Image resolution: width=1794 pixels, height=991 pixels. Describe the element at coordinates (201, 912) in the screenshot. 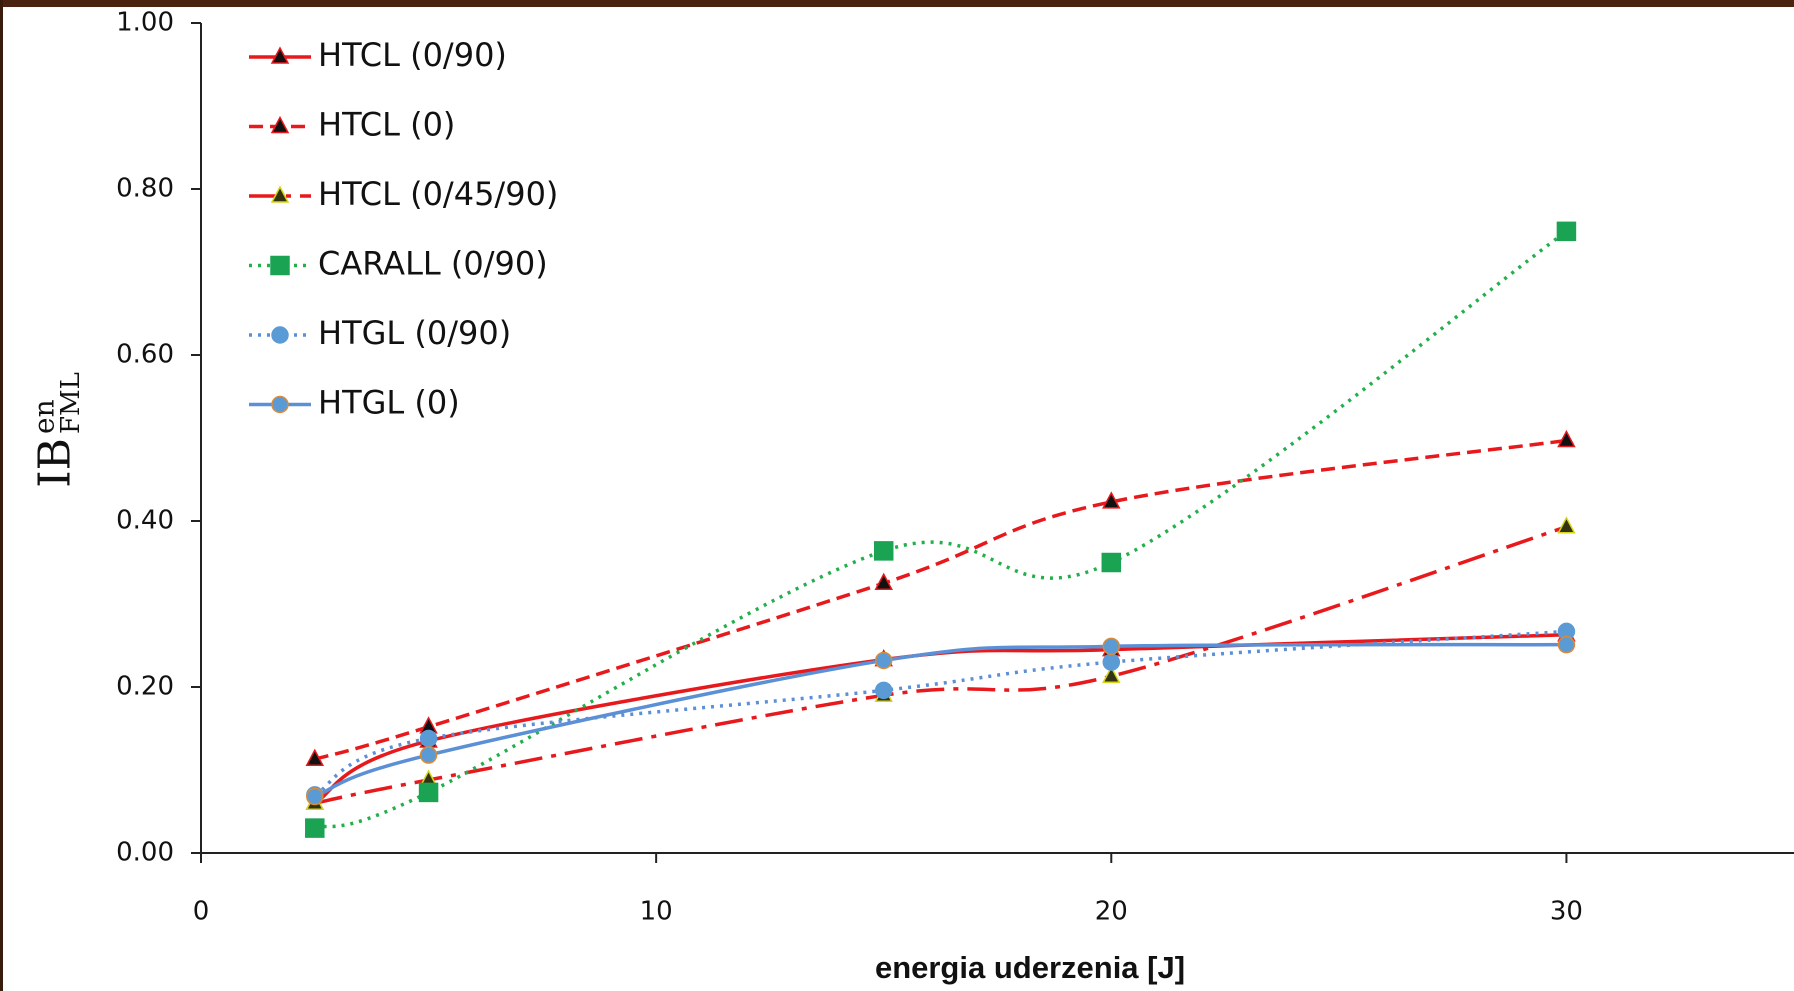

I see `x-tick-label: 0` at that location.